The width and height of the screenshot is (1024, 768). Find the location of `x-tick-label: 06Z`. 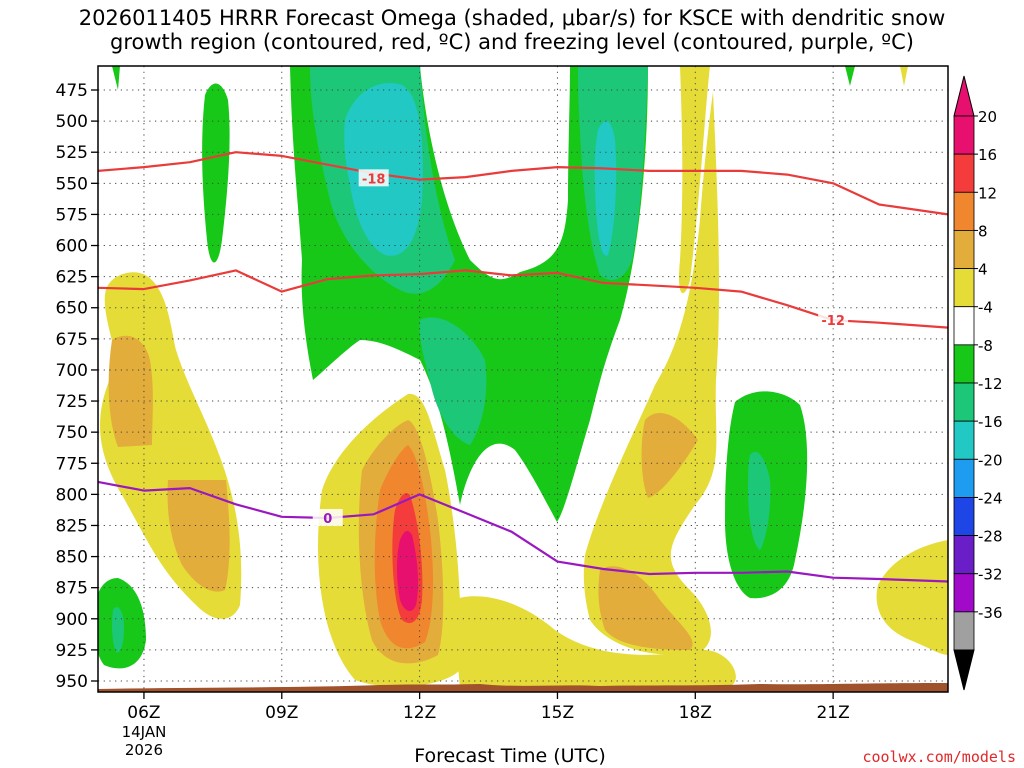

x-tick-label: 06Z is located at coordinates (143, 713).